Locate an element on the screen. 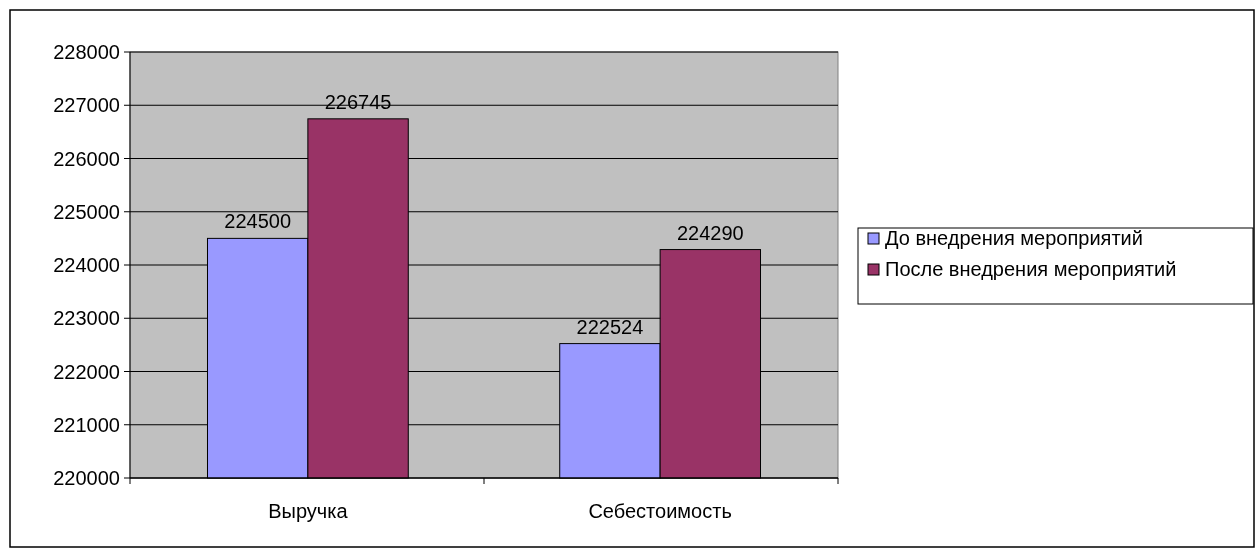 The image size is (1255, 548). y-tick-label: 222000 is located at coordinates (86, 371).